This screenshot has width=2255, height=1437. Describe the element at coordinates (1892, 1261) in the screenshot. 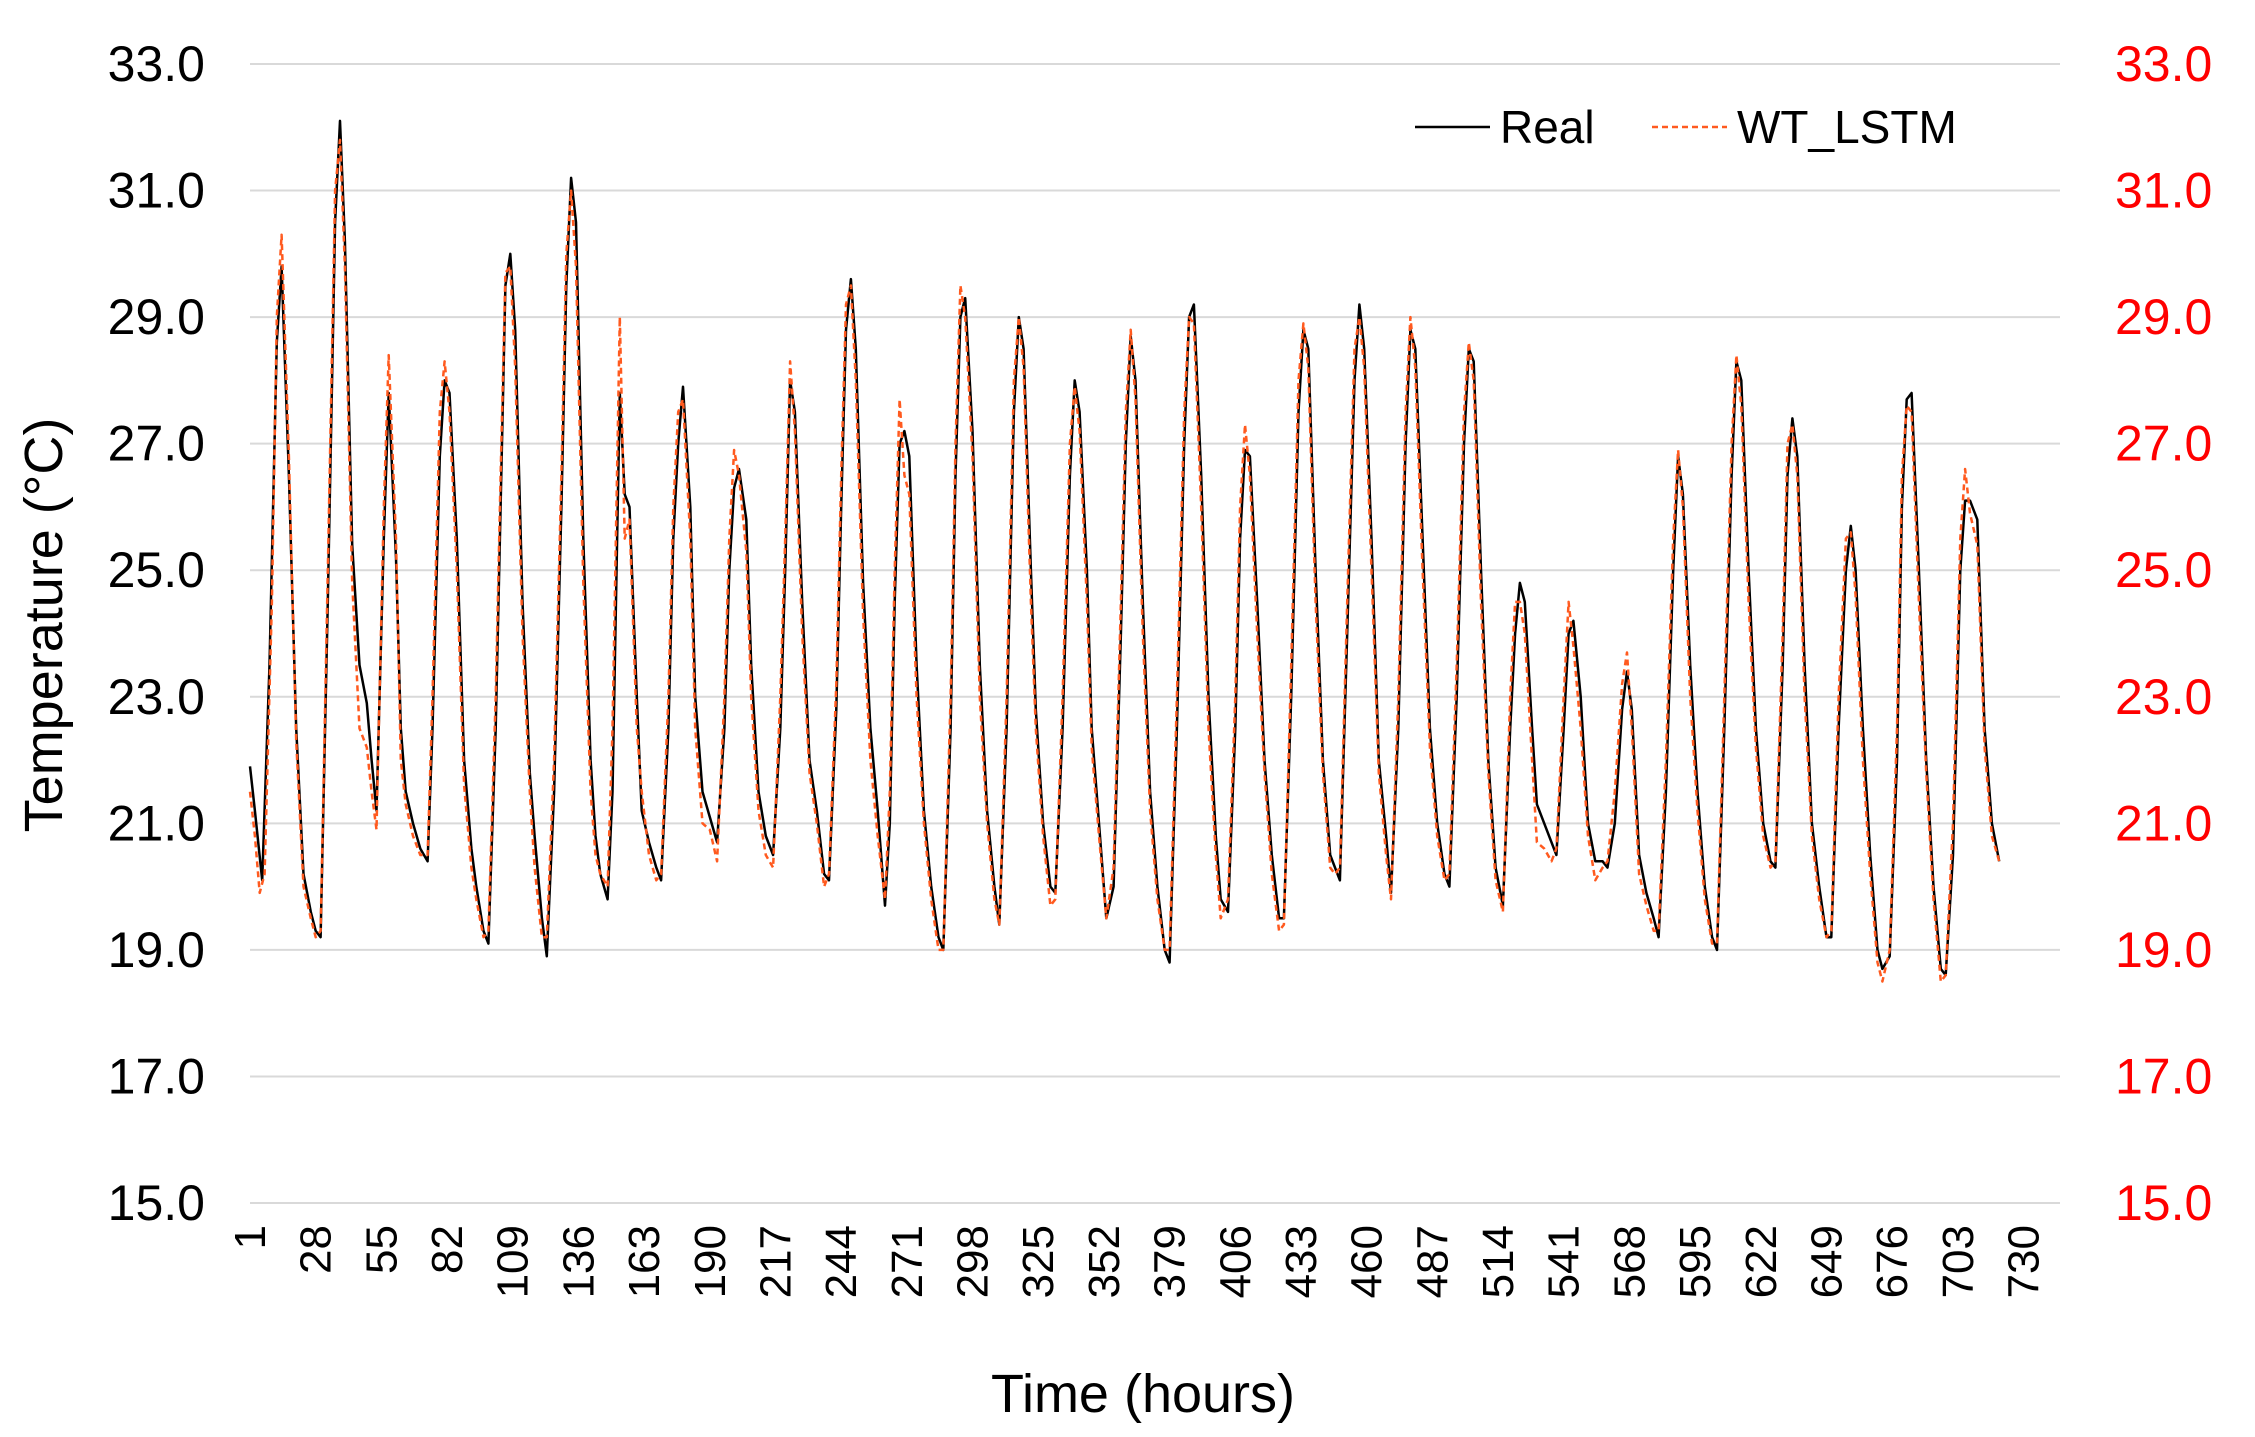

I see `x-tick-label: 676` at that location.